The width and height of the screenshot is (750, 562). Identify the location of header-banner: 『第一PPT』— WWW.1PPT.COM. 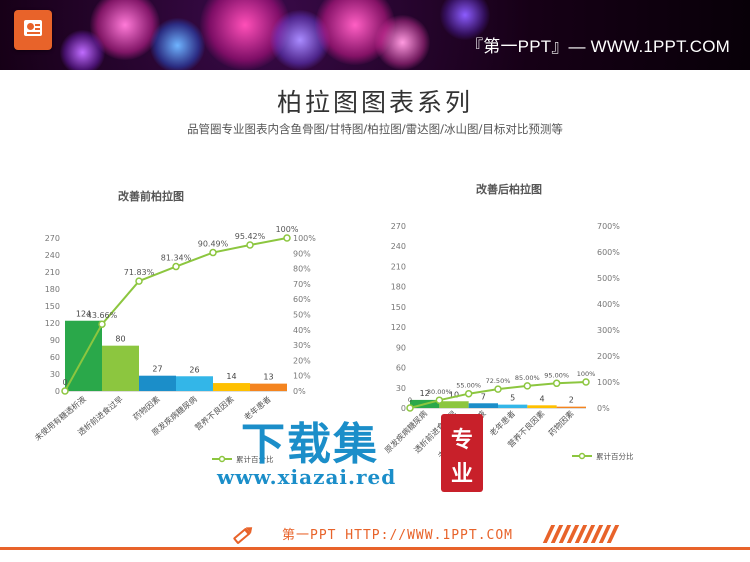
(375, 35).